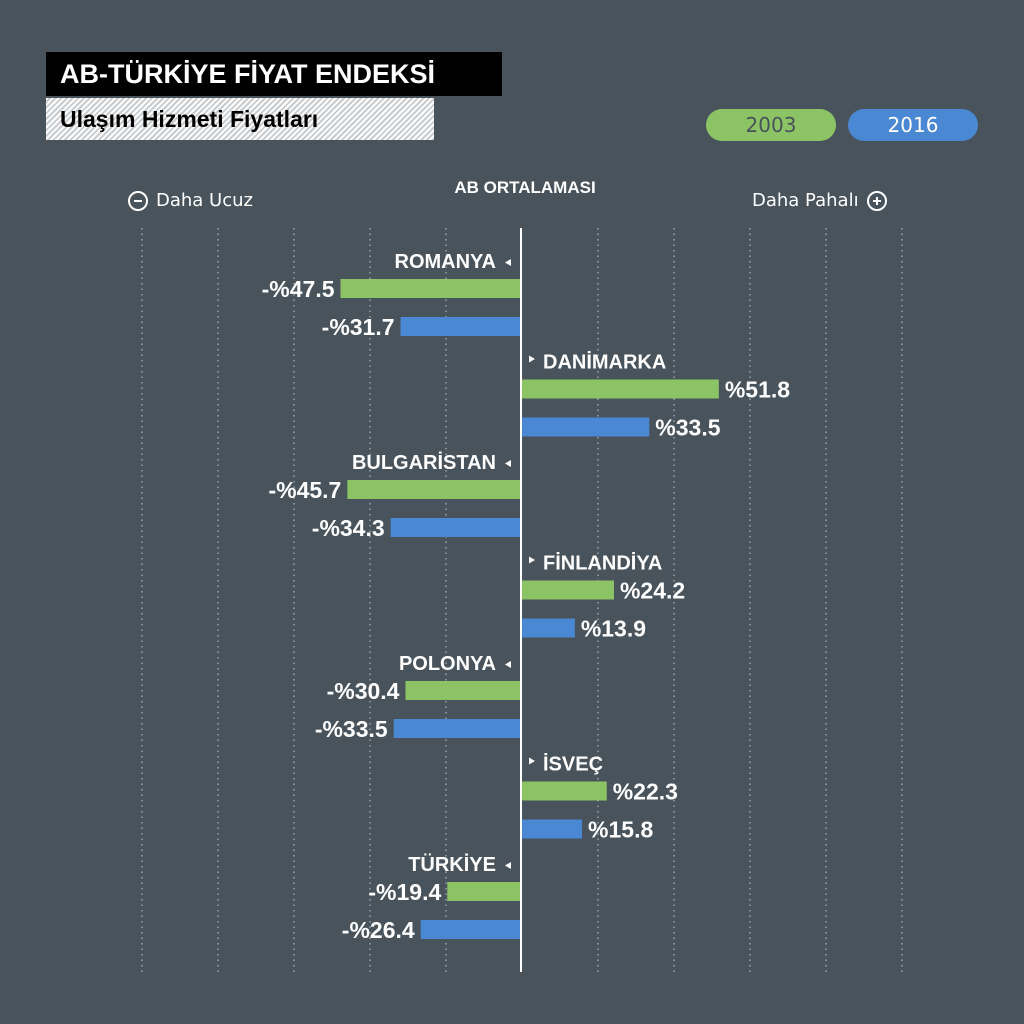 This screenshot has height=1024, width=1024. Describe the element at coordinates (446, 262) in the screenshot. I see `country-label: ROMANYA` at that location.